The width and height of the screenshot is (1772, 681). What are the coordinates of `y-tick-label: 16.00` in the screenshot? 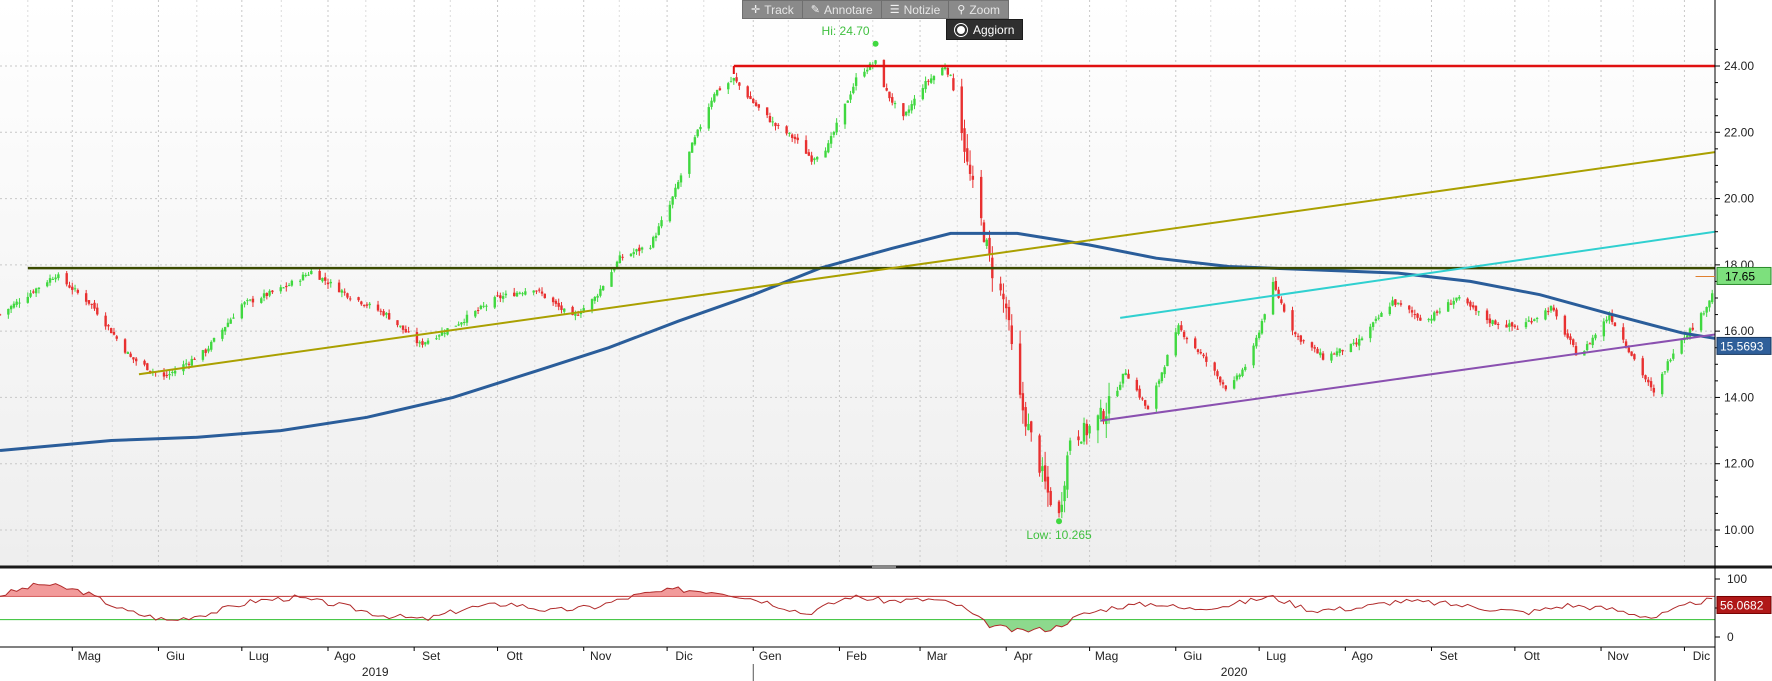 It's located at (1739, 331).